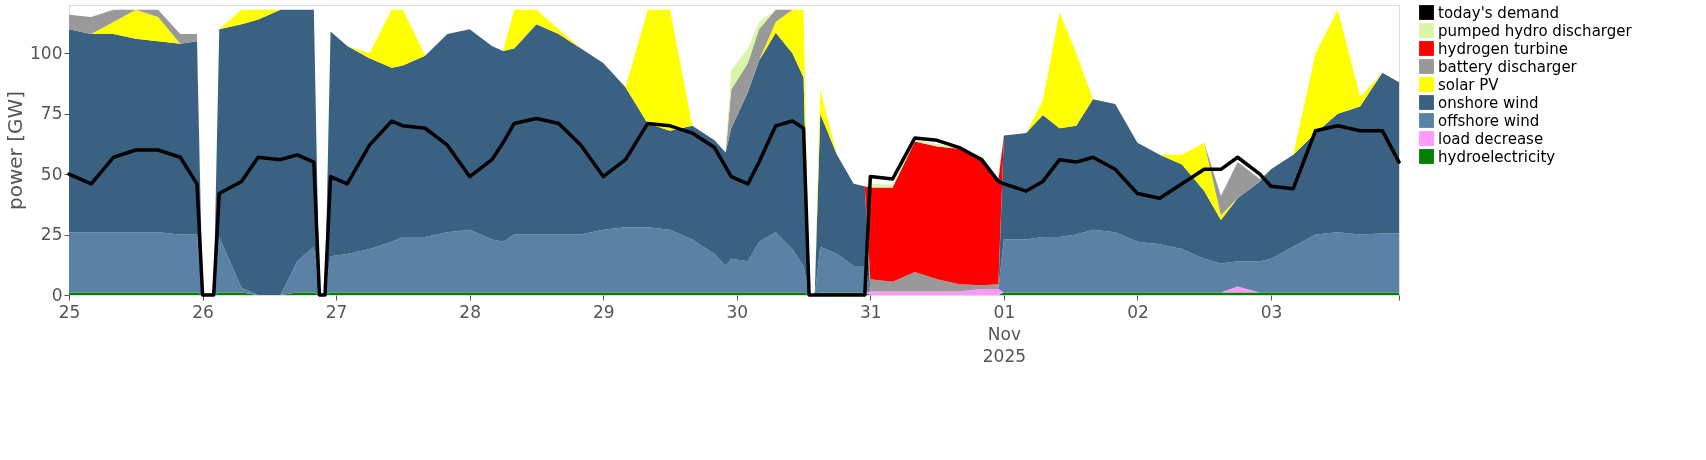 This screenshot has width=1706, height=460. I want to click on legend-label: battery discharger, so click(1508, 66).